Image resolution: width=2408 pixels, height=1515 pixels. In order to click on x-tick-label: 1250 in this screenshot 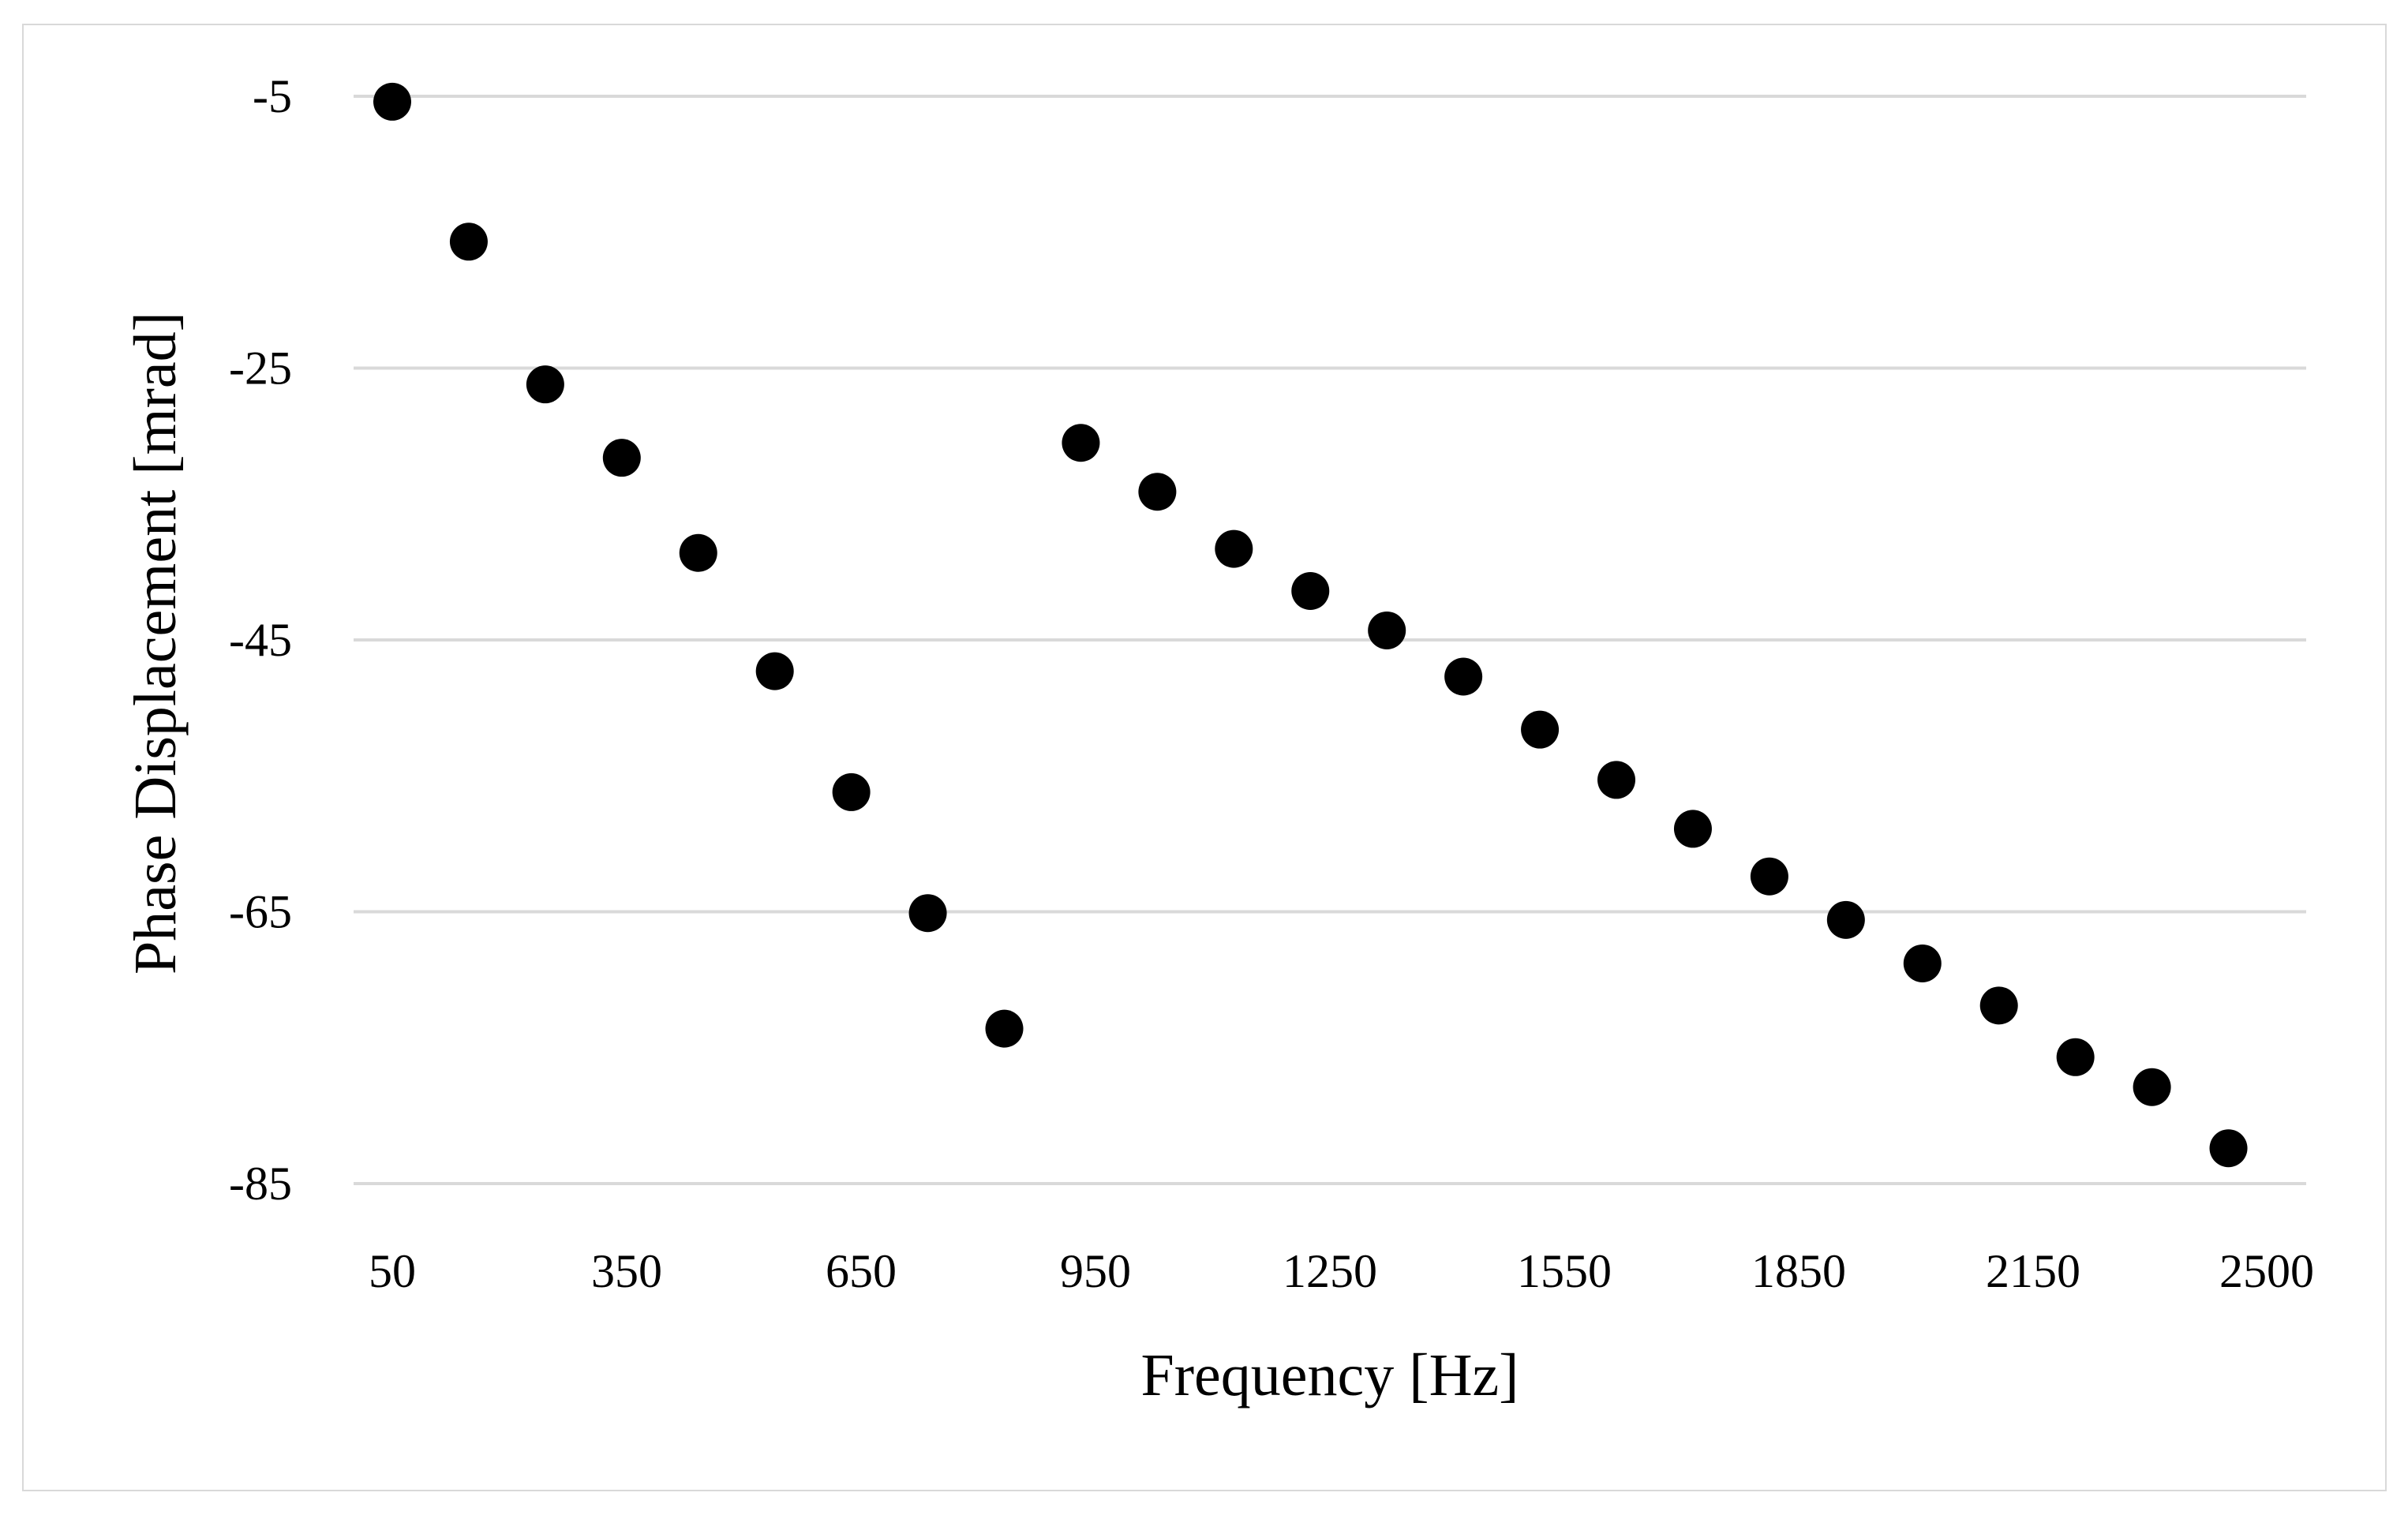, I will do `click(1330, 1271)`.